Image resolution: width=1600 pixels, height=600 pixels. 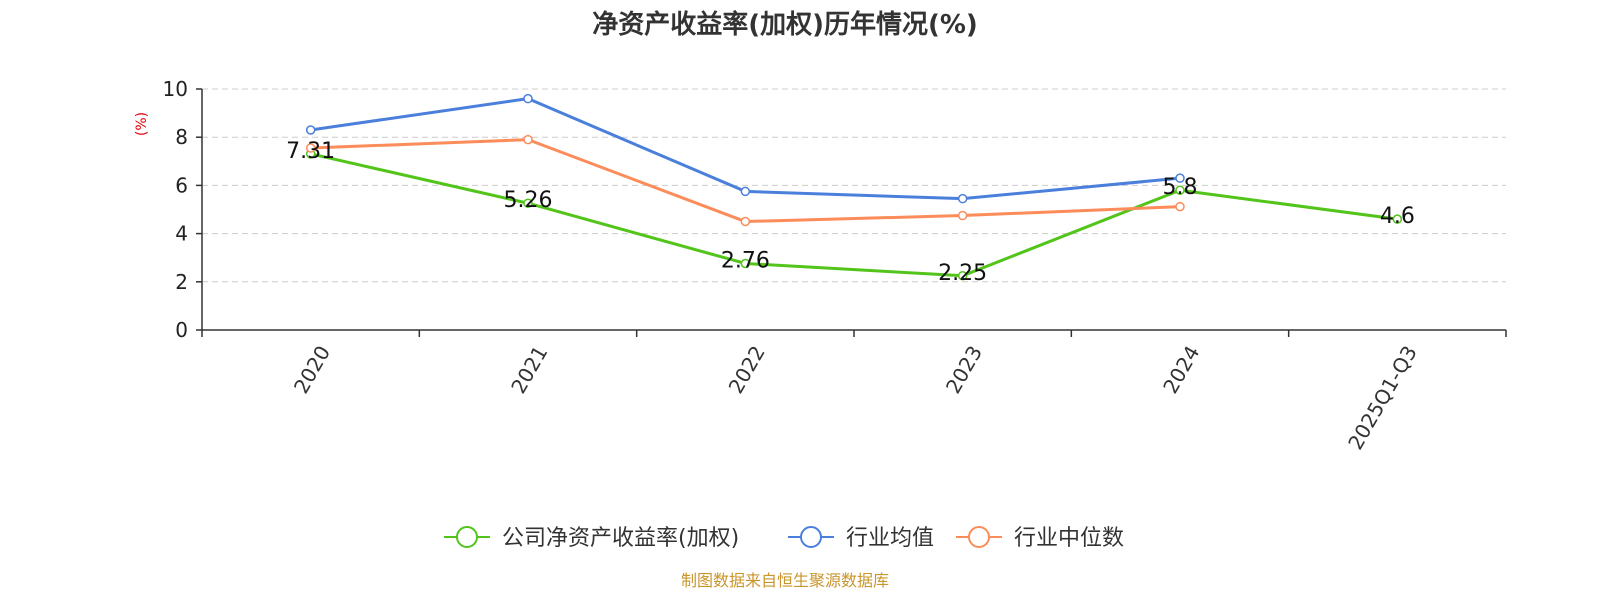 What do you see at coordinates (1069, 538) in the screenshot?
I see `legend-label-2: 行业中位数` at bounding box center [1069, 538].